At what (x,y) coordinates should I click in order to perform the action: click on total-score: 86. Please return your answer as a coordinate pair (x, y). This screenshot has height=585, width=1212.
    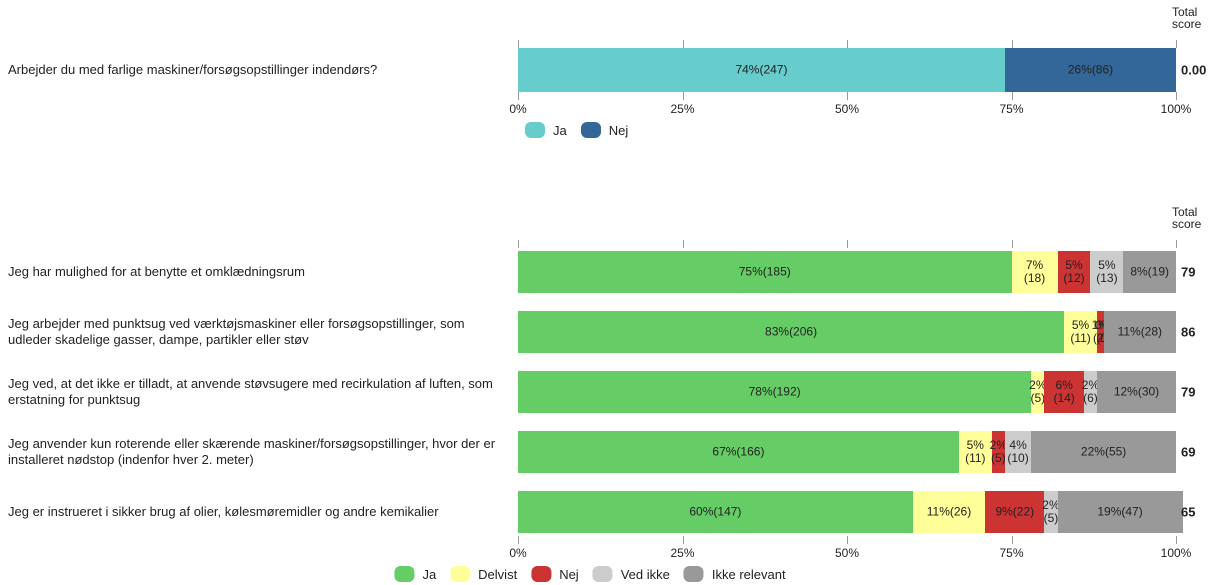
    Looking at the image, I should click on (1188, 332).